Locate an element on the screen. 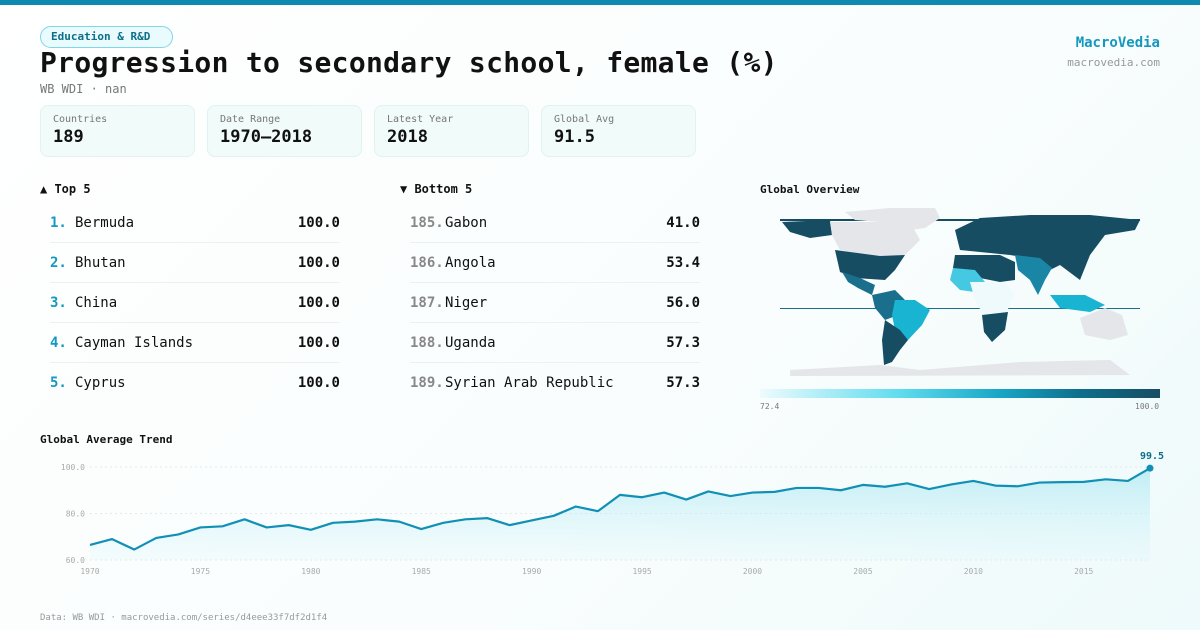 The image size is (1200, 630). usa-region is located at coordinates (870, 265).